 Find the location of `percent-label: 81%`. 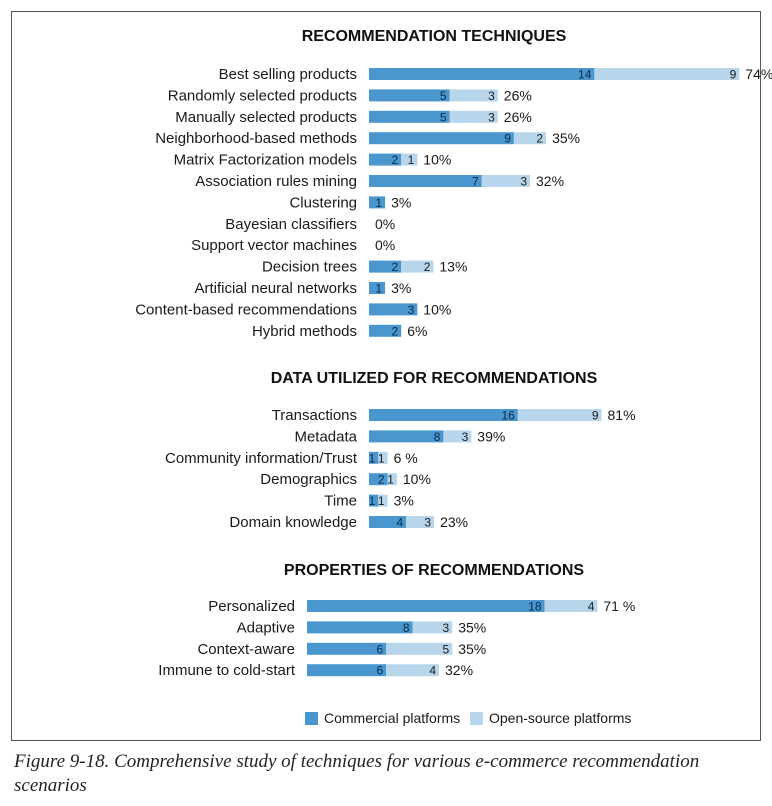

percent-label: 81% is located at coordinates (622, 415).